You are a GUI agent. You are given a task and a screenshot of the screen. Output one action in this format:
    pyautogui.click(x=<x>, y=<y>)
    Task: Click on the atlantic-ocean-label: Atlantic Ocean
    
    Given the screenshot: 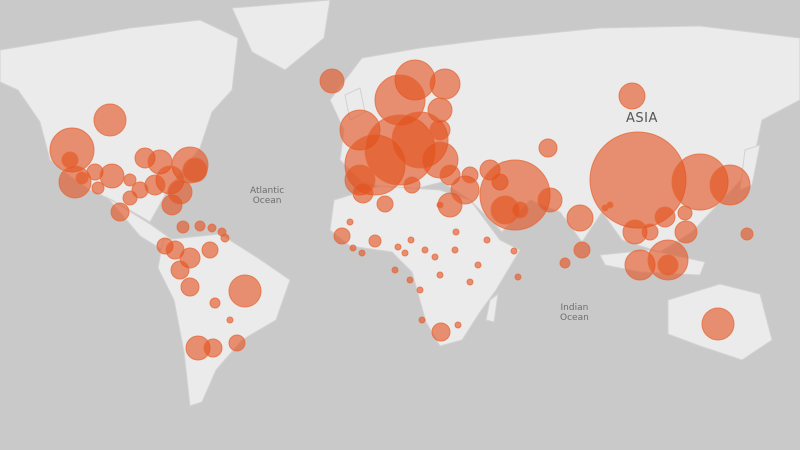 What is the action you would take?
    pyautogui.click(x=267, y=196)
    